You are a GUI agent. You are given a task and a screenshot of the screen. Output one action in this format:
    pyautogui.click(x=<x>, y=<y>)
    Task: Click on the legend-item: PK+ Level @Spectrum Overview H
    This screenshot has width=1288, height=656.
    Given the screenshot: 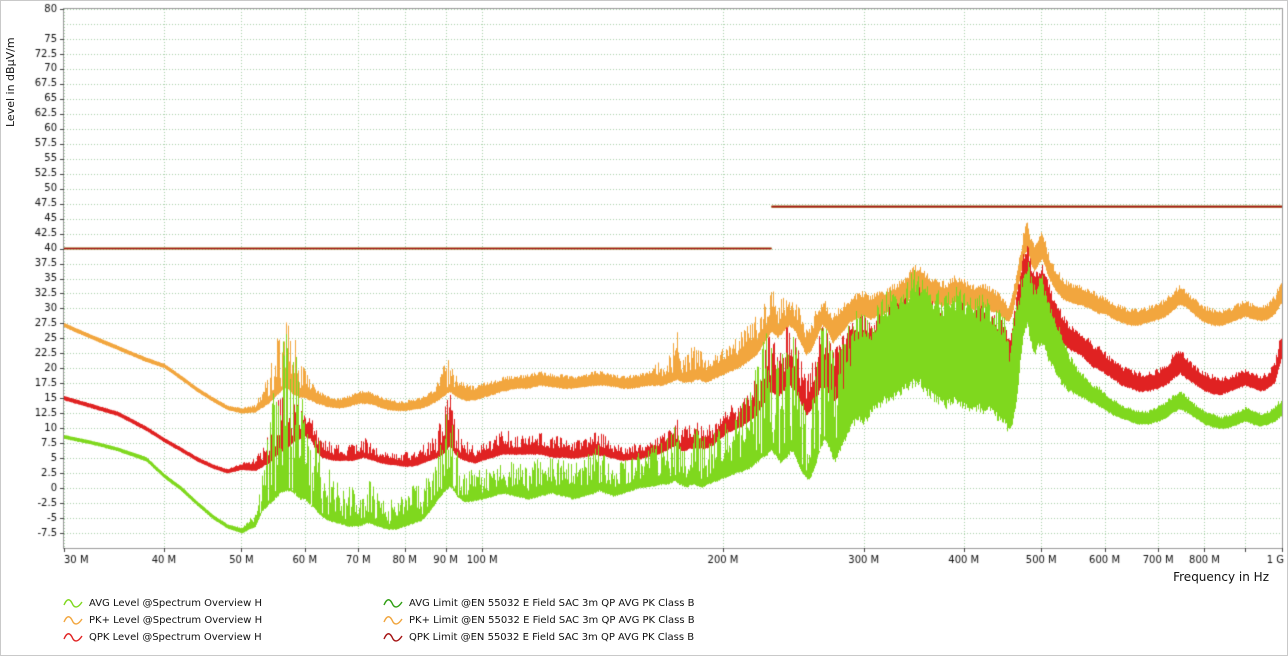 What is the action you would take?
    pyautogui.click(x=223, y=620)
    